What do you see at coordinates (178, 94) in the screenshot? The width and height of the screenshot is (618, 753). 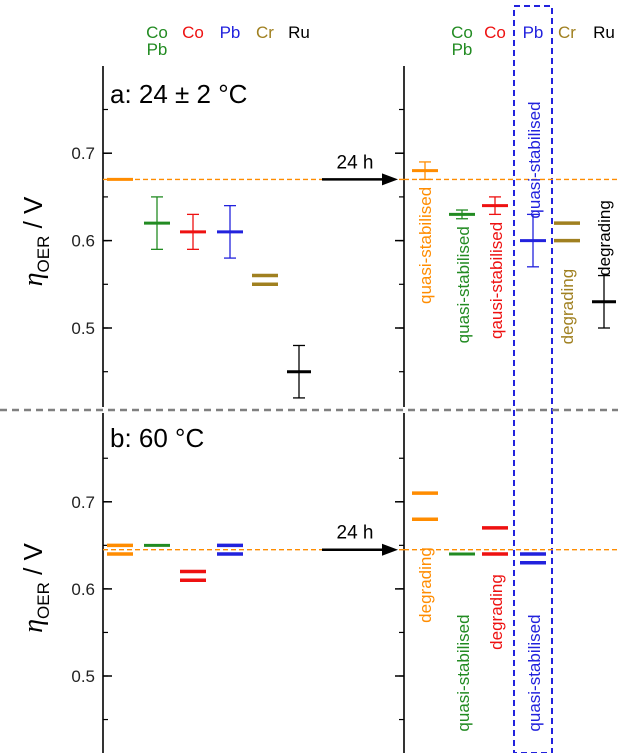 I see `panel-a-label: a: 24 ± 2 °C` at bounding box center [178, 94].